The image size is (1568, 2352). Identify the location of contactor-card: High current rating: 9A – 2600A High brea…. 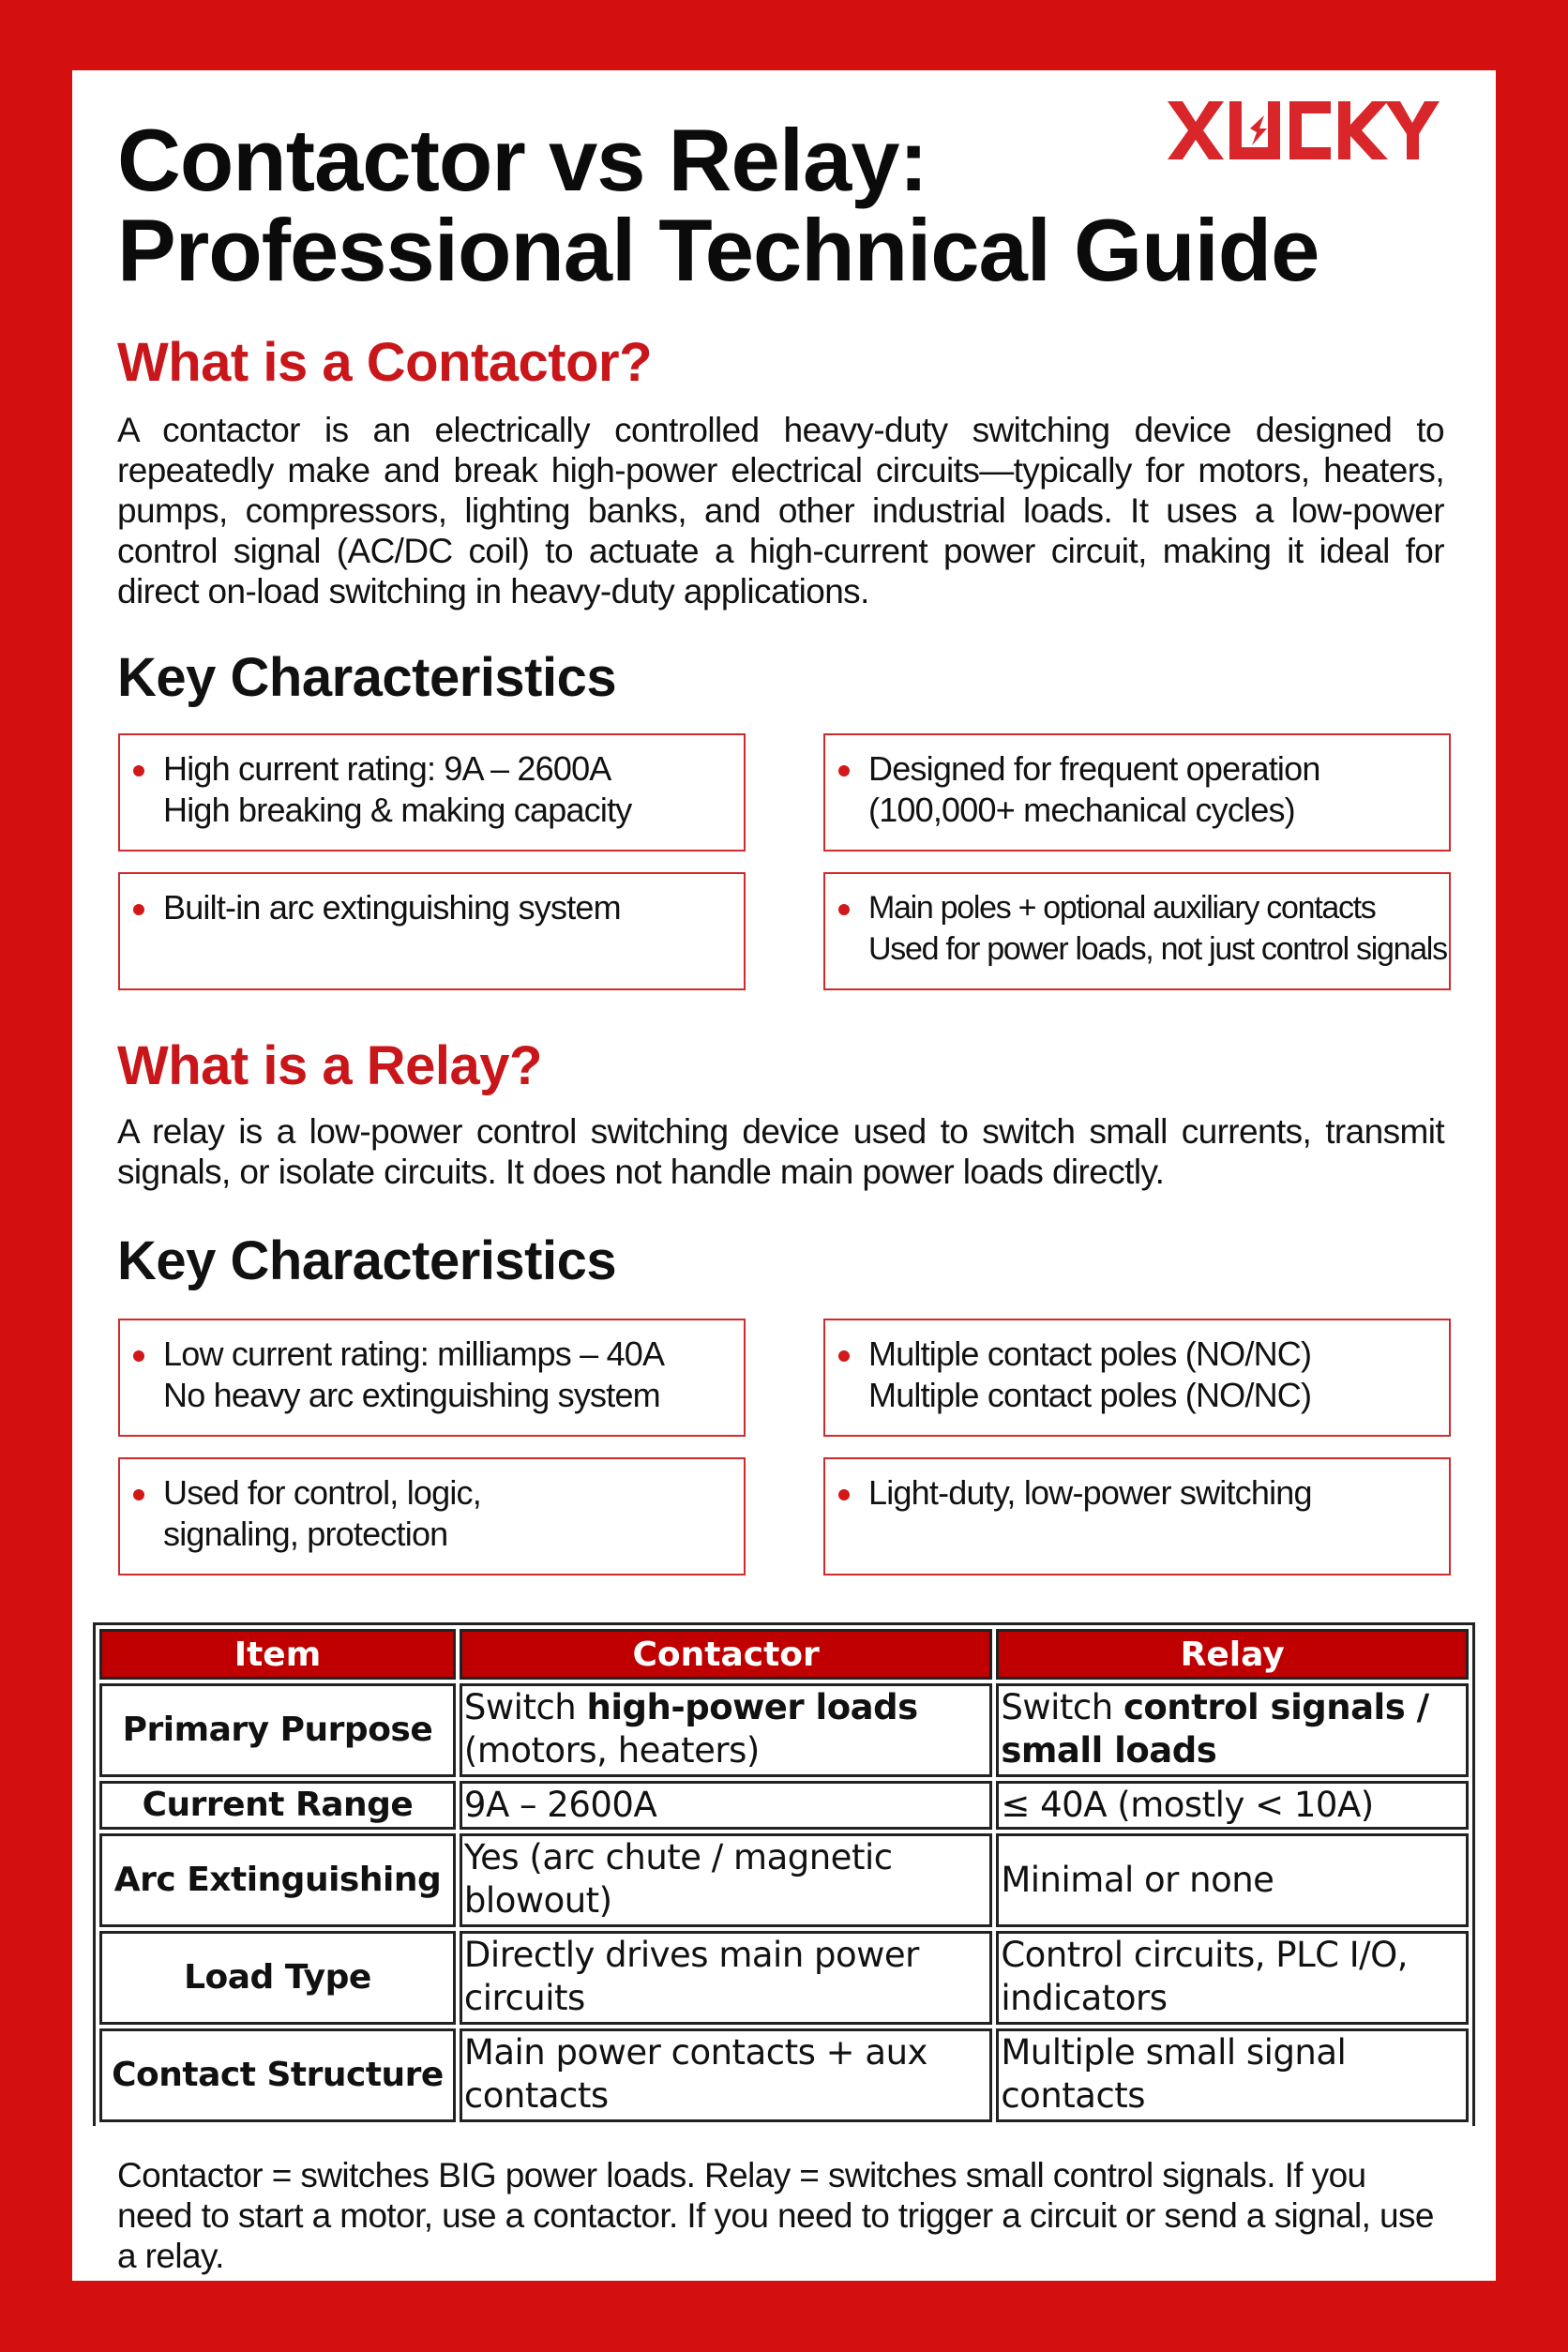
(432, 792).